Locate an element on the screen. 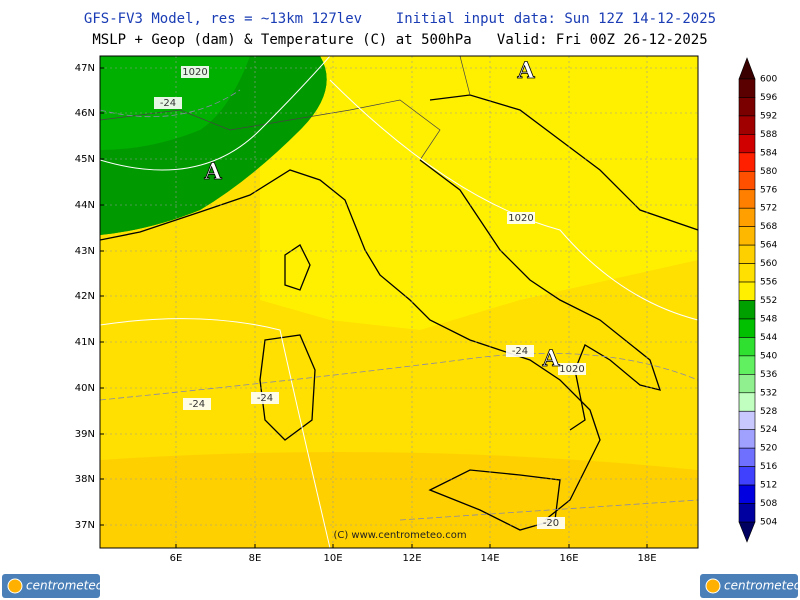 The height and width of the screenshot is (600, 800). lat-label: 40N is located at coordinates (85, 388).